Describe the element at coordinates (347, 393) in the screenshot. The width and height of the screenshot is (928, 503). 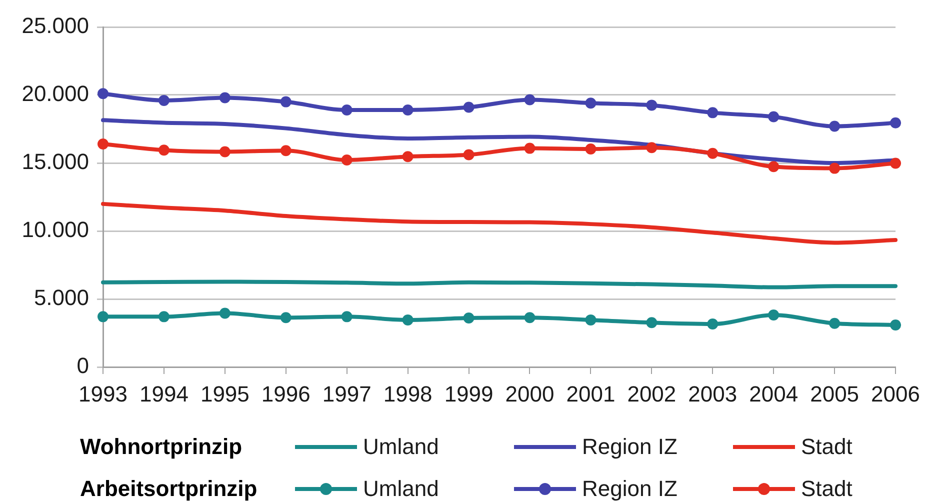
I see `x-tick-label: 1997` at that location.